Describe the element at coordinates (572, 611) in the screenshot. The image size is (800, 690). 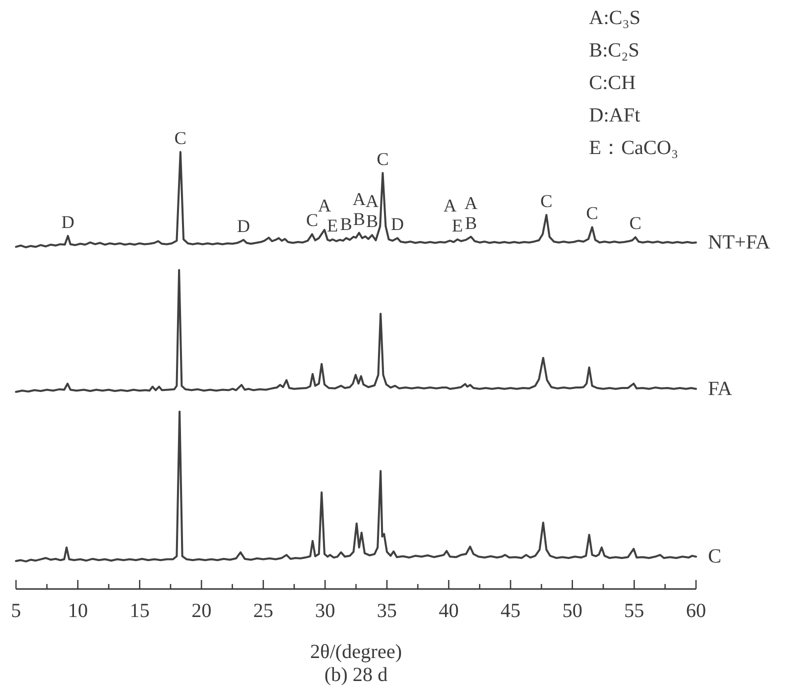
I see `x-tick-label: 50` at that location.